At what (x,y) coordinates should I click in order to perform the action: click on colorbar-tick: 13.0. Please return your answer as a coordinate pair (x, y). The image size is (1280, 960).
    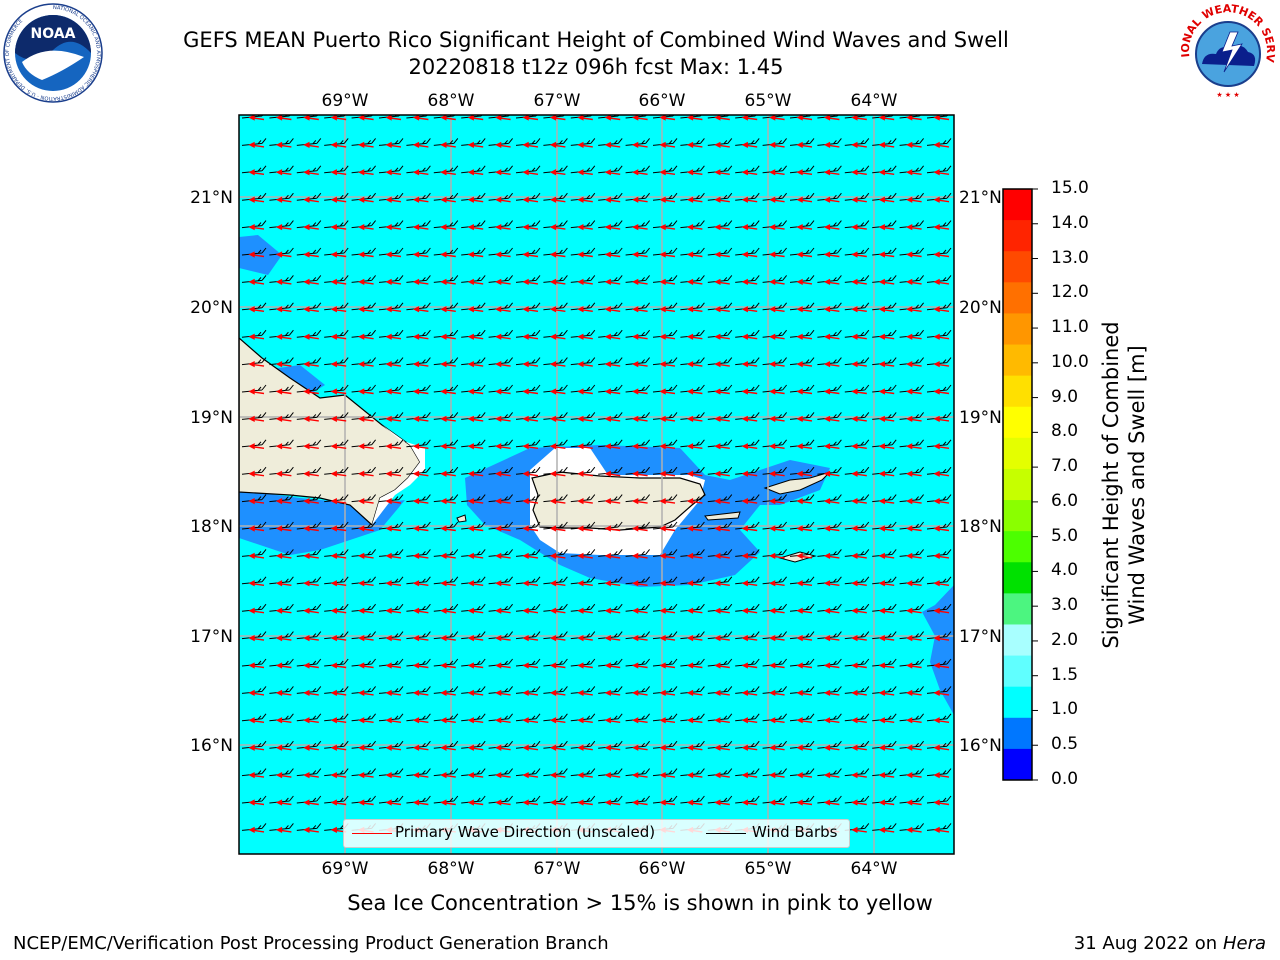
    Looking at the image, I should click on (1070, 257).